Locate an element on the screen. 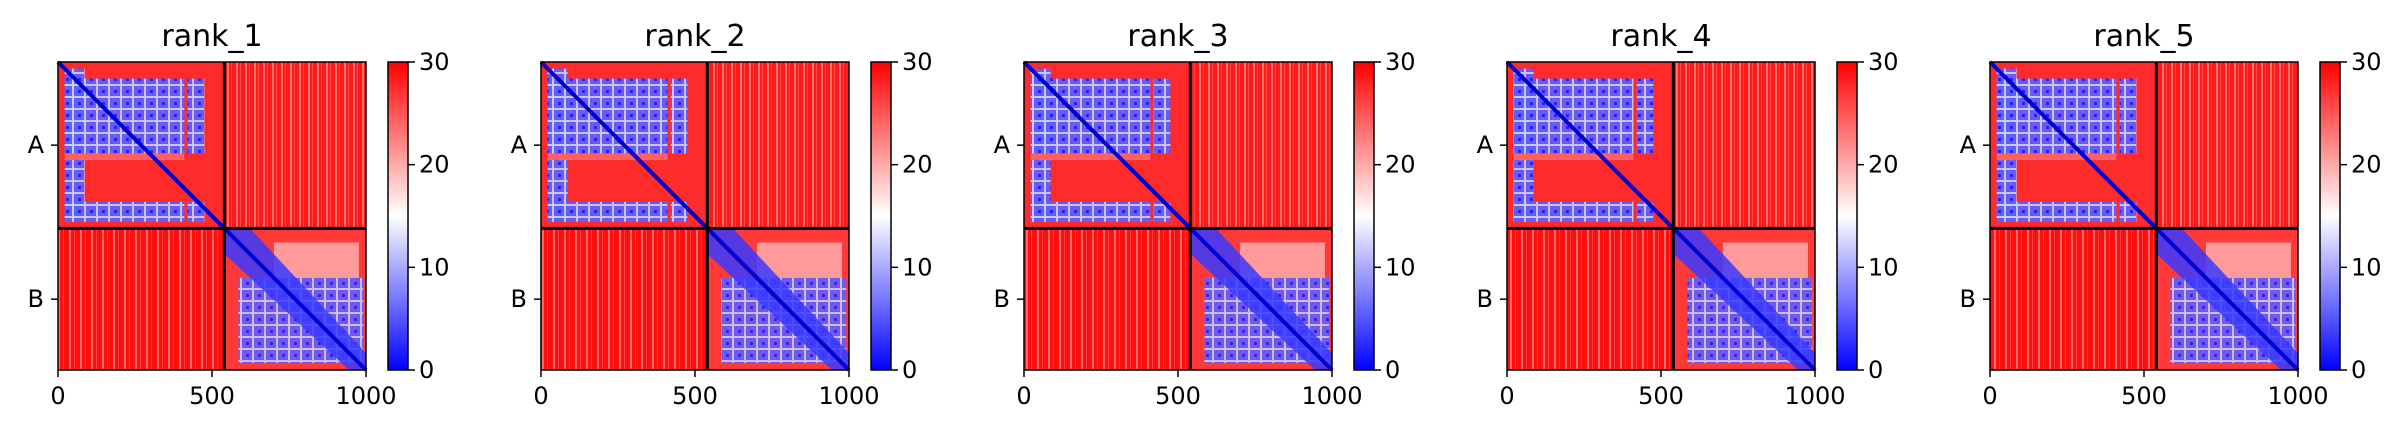 The width and height of the screenshot is (2401, 438). panel-title: rank_3 is located at coordinates (1177, 36).